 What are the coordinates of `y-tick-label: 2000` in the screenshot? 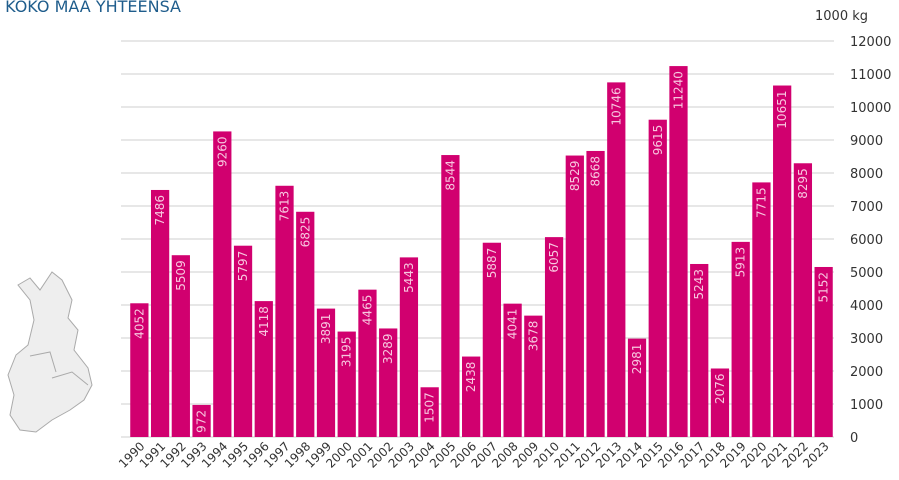 It's located at (866, 372).